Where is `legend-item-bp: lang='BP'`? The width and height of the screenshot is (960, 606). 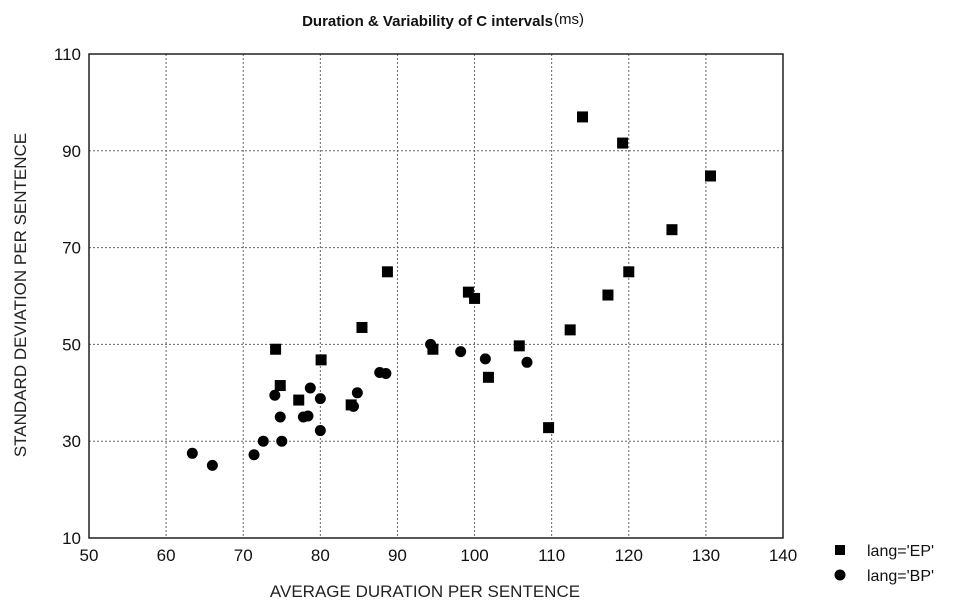
legend-item-bp: lang='BP' is located at coordinates (884, 576).